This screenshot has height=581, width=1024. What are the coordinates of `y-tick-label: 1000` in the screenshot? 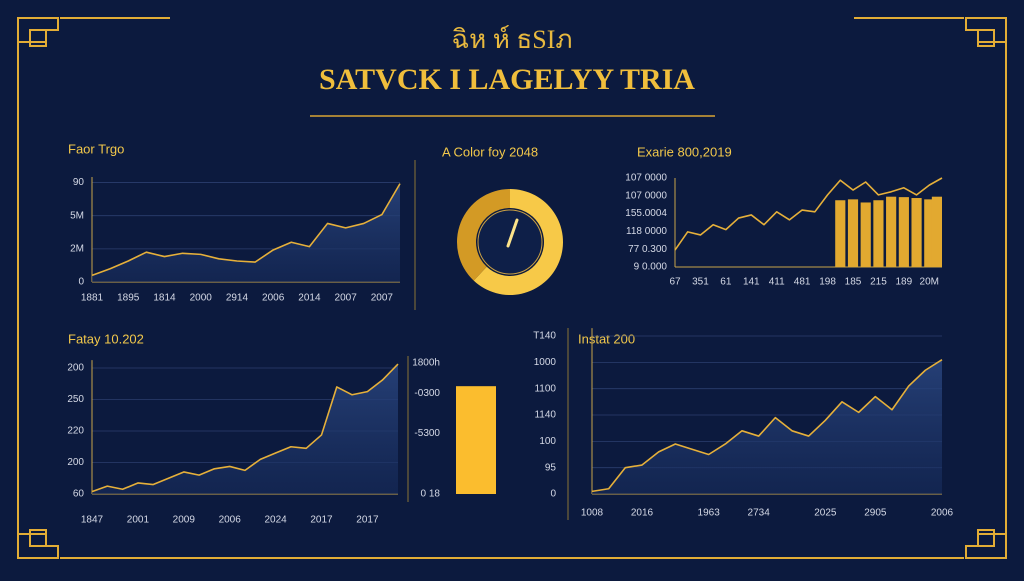 It's located at (545, 362).